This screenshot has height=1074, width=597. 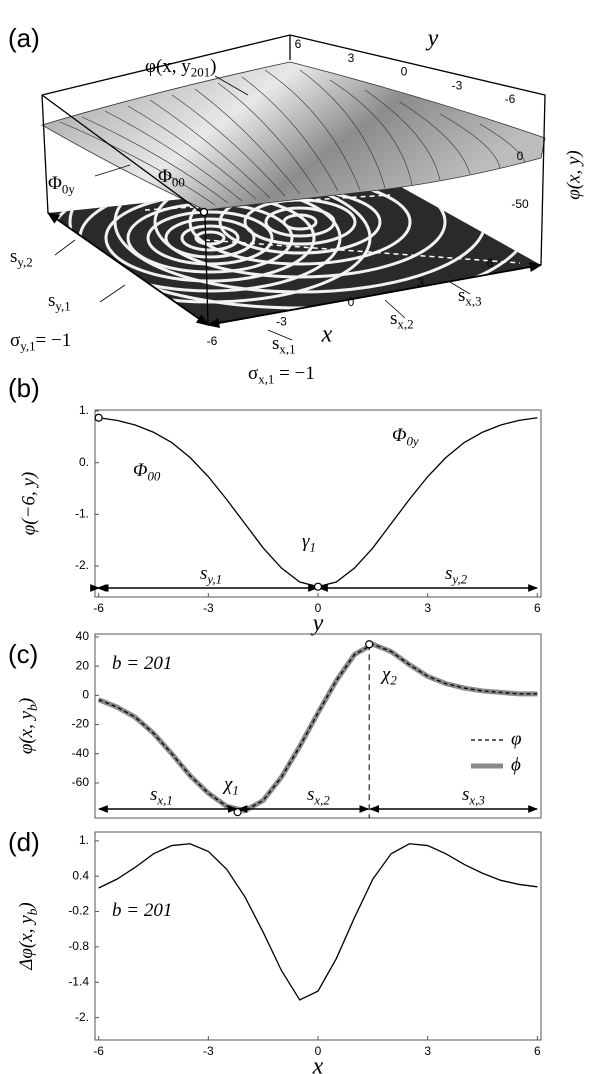 I want to click on annotation: χ2, so click(x=388, y=675).